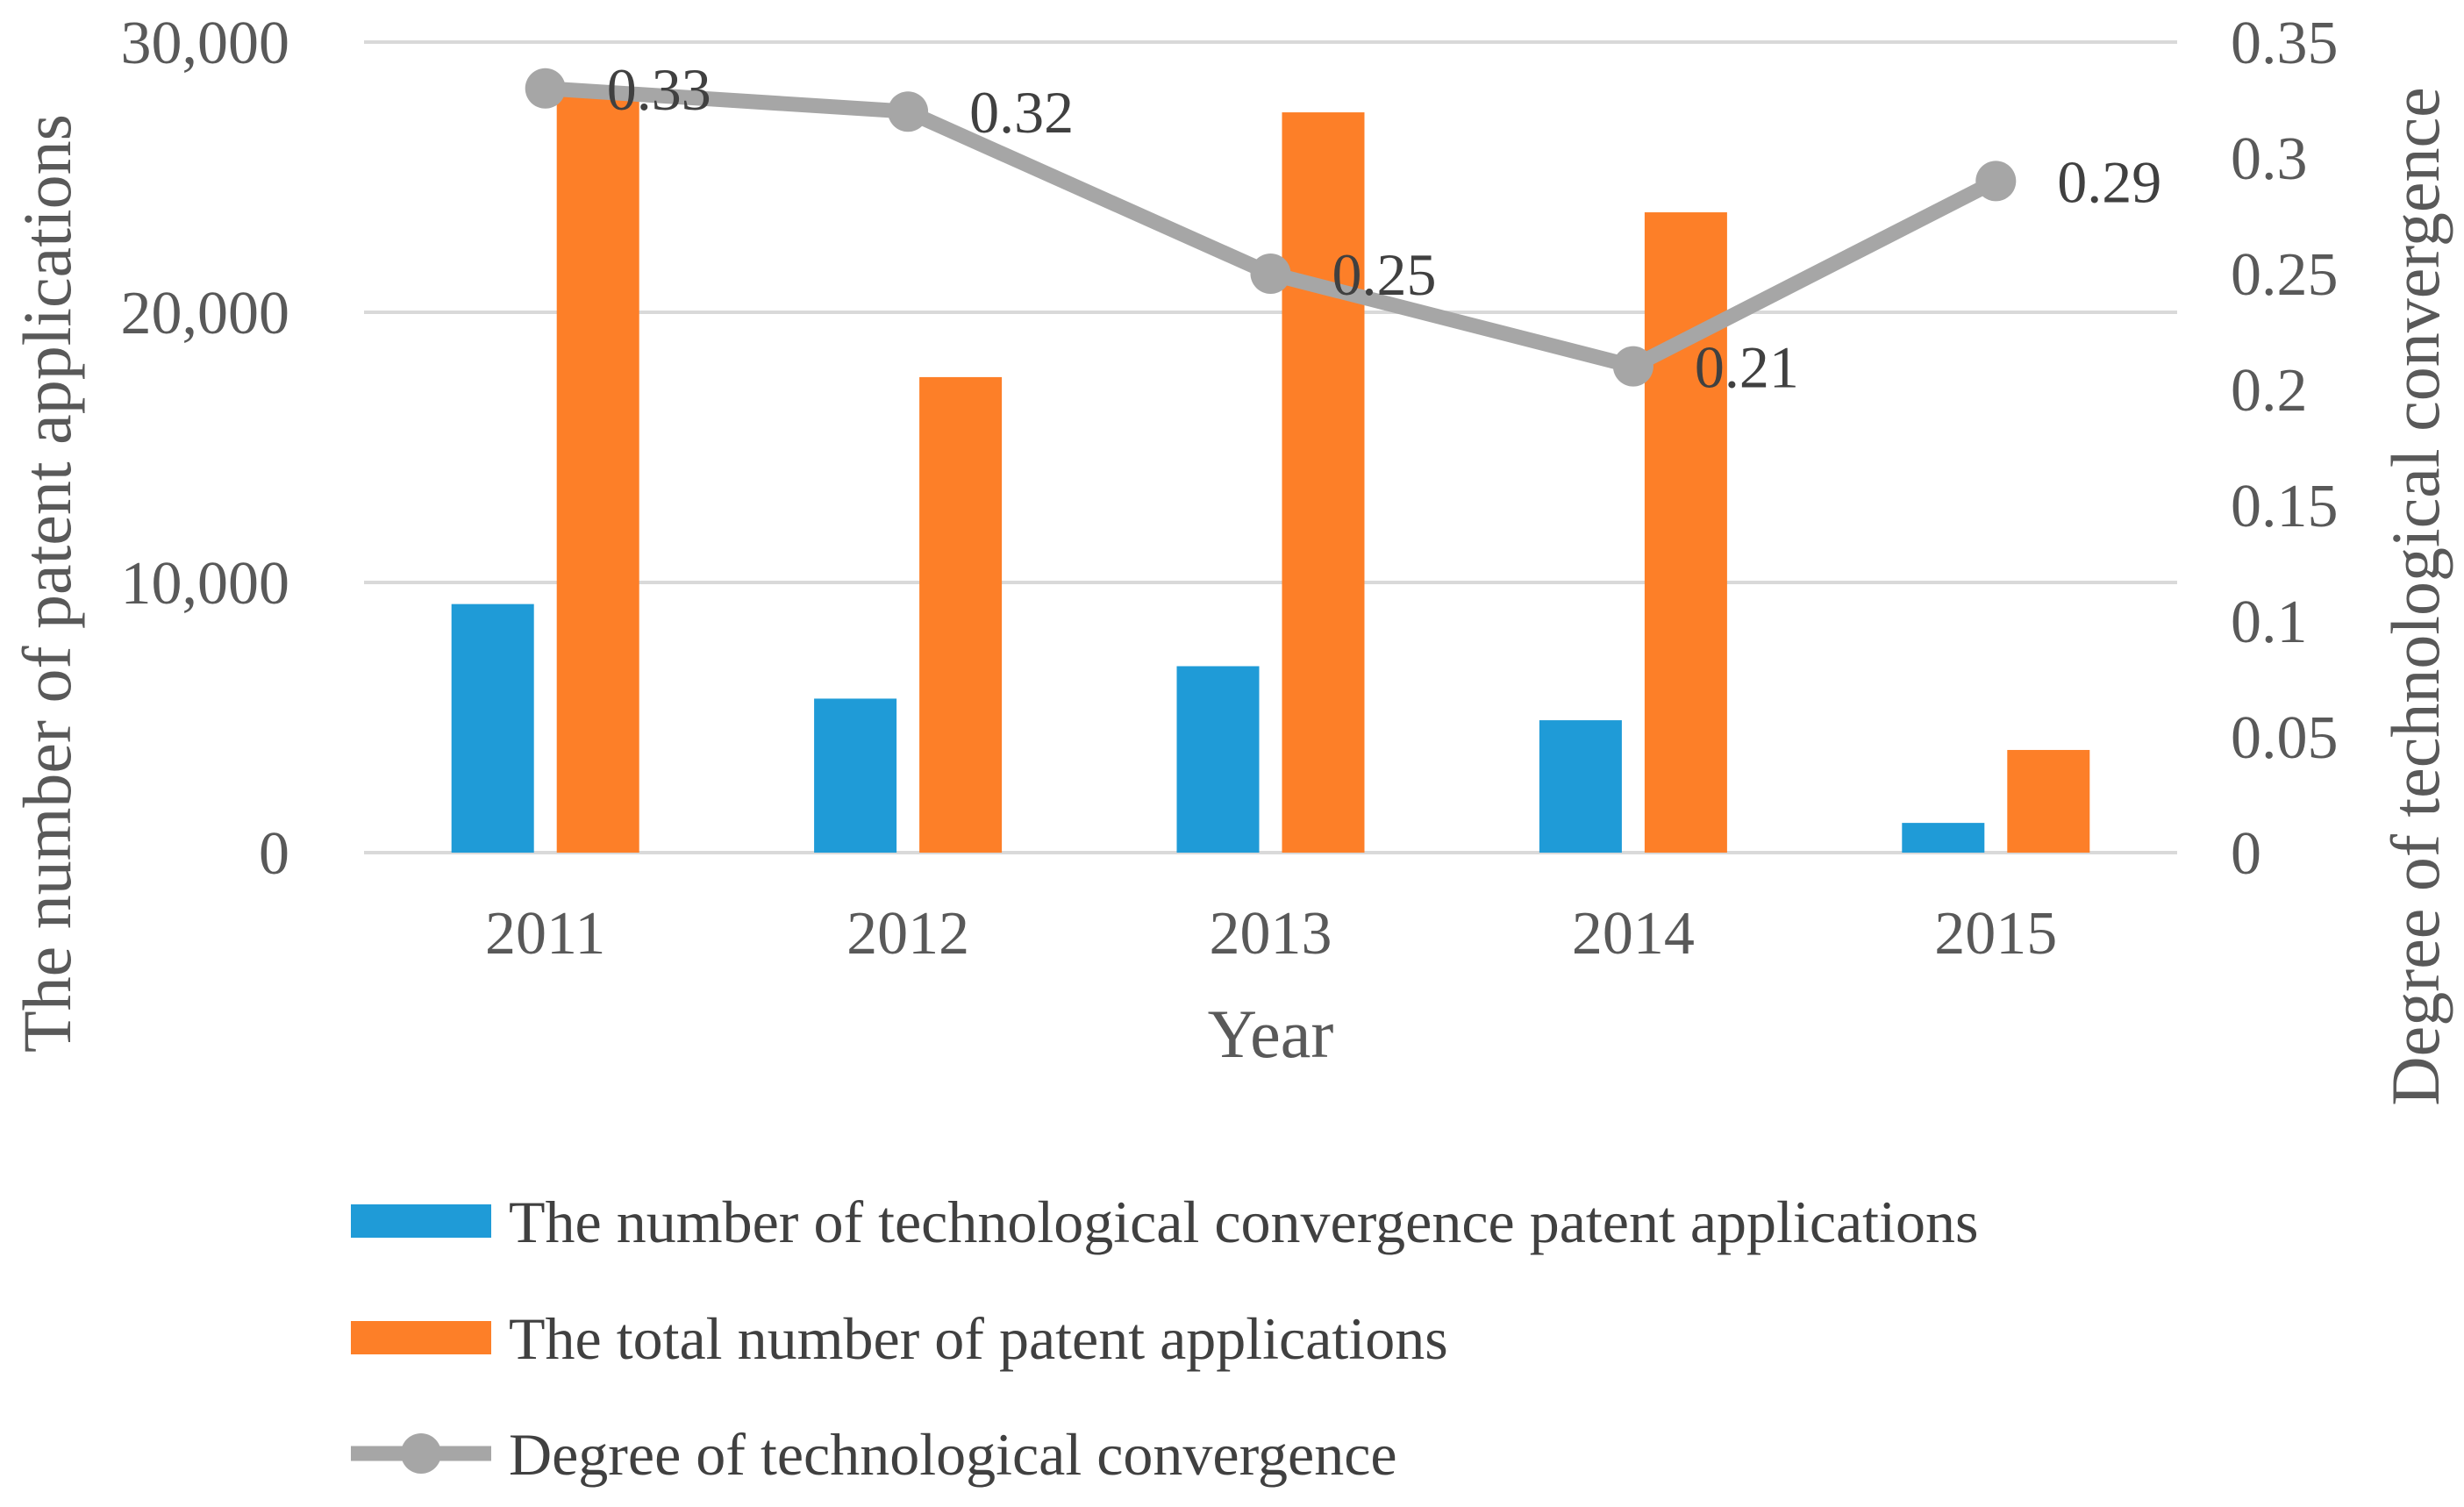  I want to click on legend-swatch-marker, so click(421, 1453).